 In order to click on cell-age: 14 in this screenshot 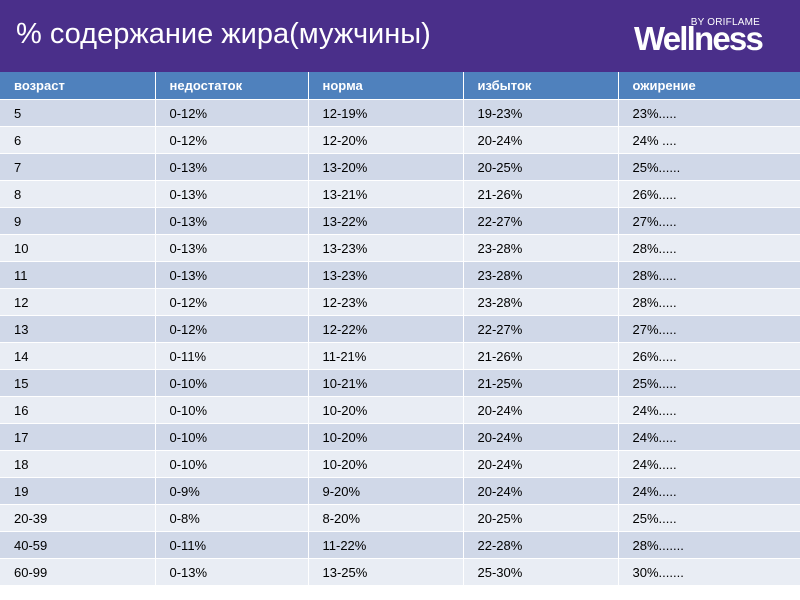, I will do `click(78, 356)`.